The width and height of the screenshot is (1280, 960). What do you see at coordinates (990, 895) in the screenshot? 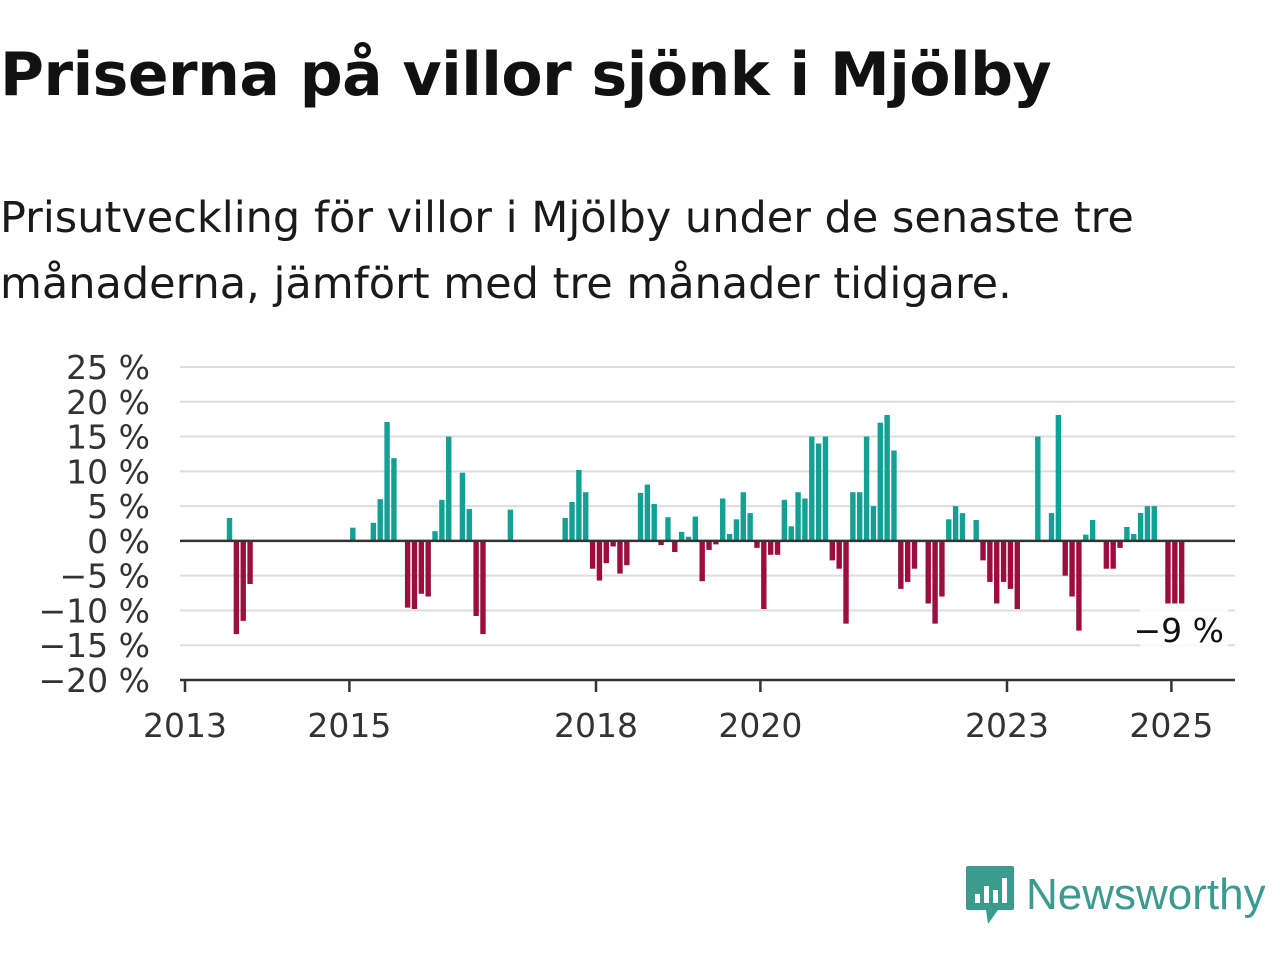
I see `newsworthy-logo-icon` at bounding box center [990, 895].